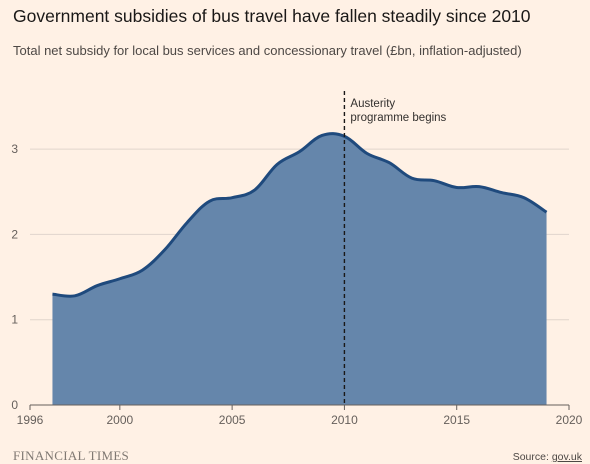 The image size is (590, 464). What do you see at coordinates (532, 457) in the screenshot?
I see `source-prefix: Source:` at bounding box center [532, 457].